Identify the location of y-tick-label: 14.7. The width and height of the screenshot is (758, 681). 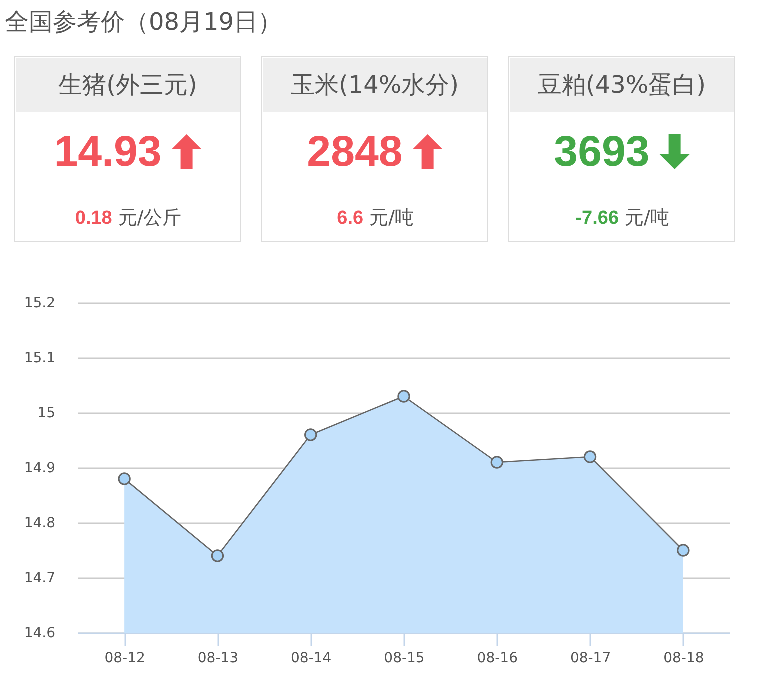
(40, 578).